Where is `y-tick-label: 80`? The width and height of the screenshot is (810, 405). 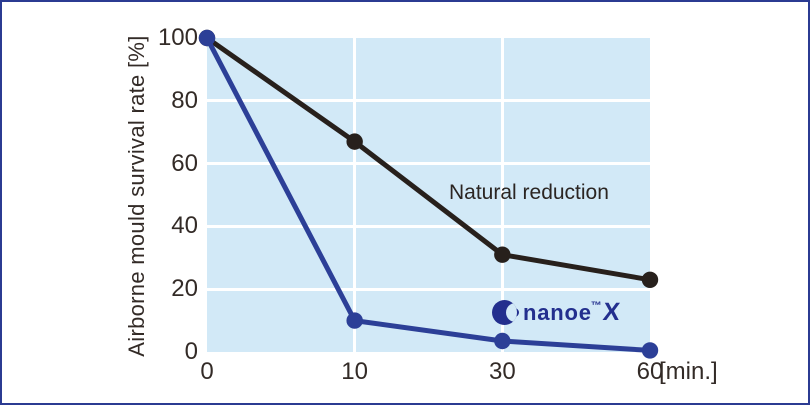 y-tick-label: 80 is located at coordinates (184, 100).